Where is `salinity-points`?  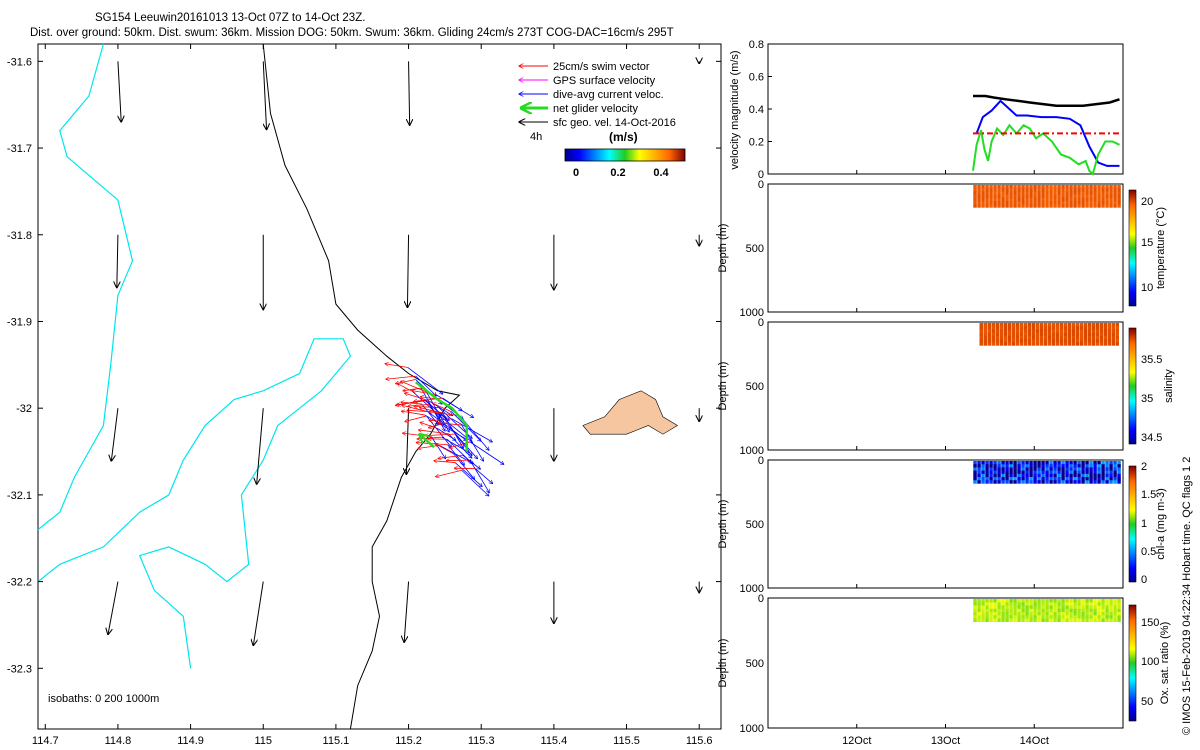
salinity-points is located at coordinates (1049, 334).